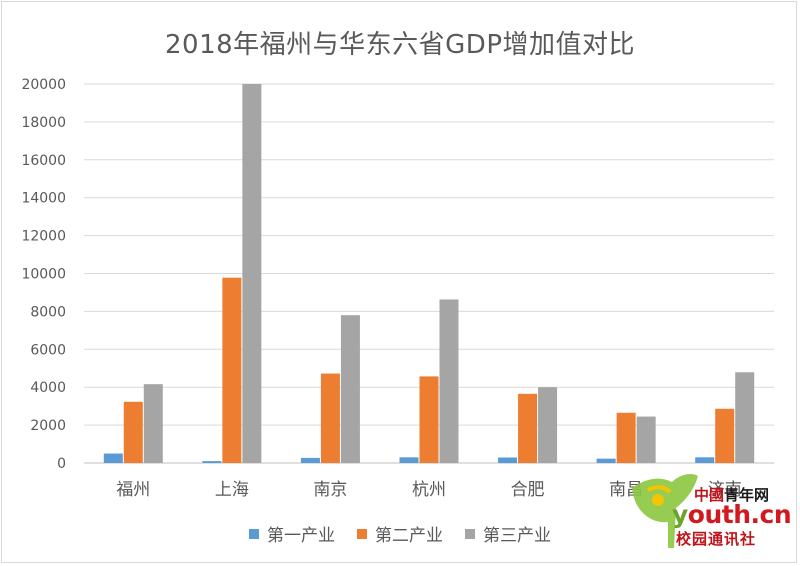  I want to click on legend-label: 第三产业, so click(517, 536).